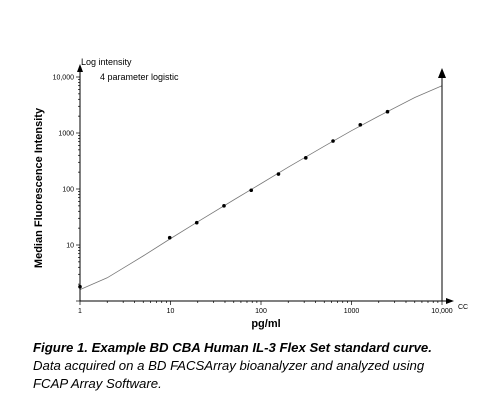 The image size is (503, 413). What do you see at coordinates (442, 73) in the screenshot?
I see `right-boundary-arrow` at bounding box center [442, 73].